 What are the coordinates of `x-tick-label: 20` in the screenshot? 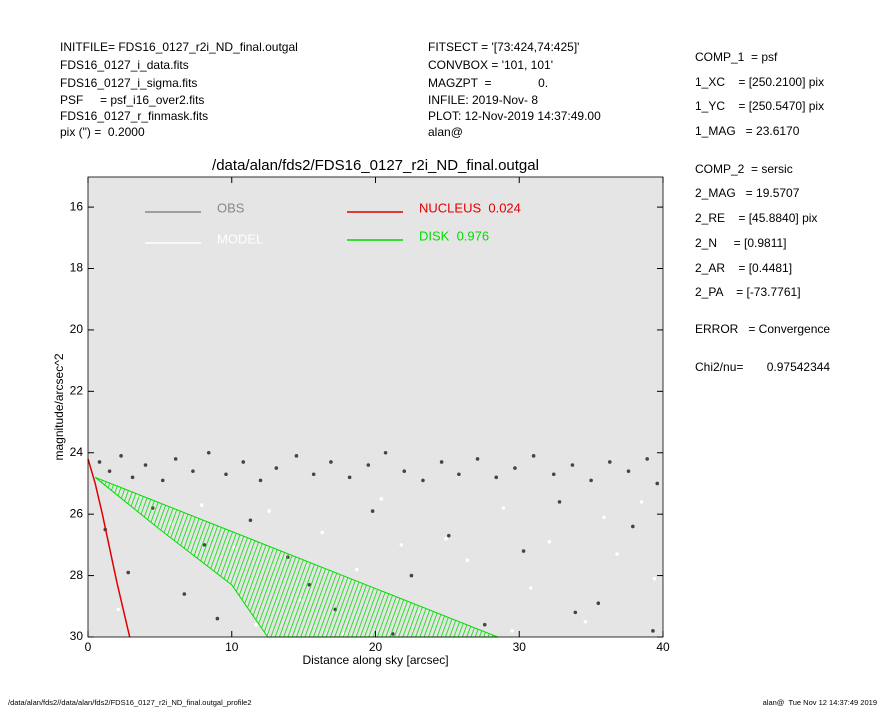 It's located at (376, 647).